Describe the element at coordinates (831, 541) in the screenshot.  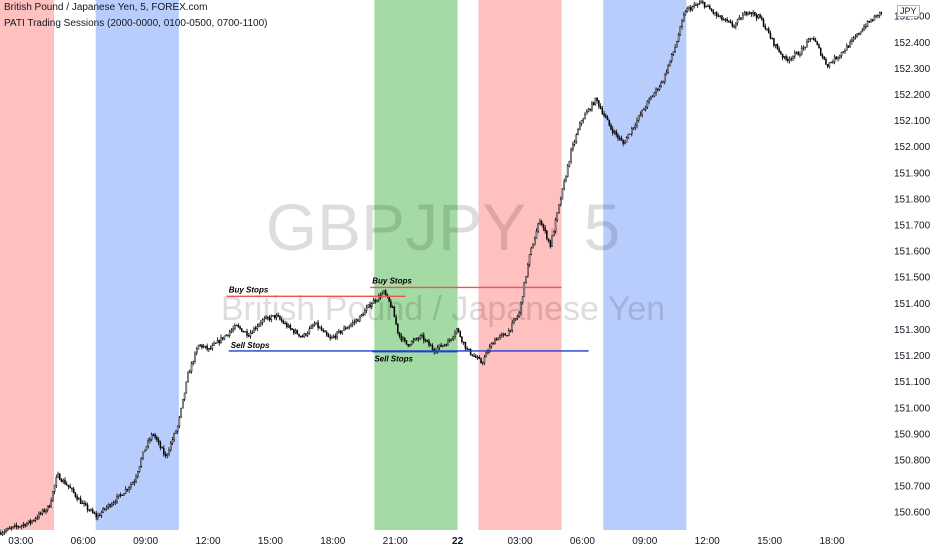
I see `time-tick-label: 18:00` at that location.